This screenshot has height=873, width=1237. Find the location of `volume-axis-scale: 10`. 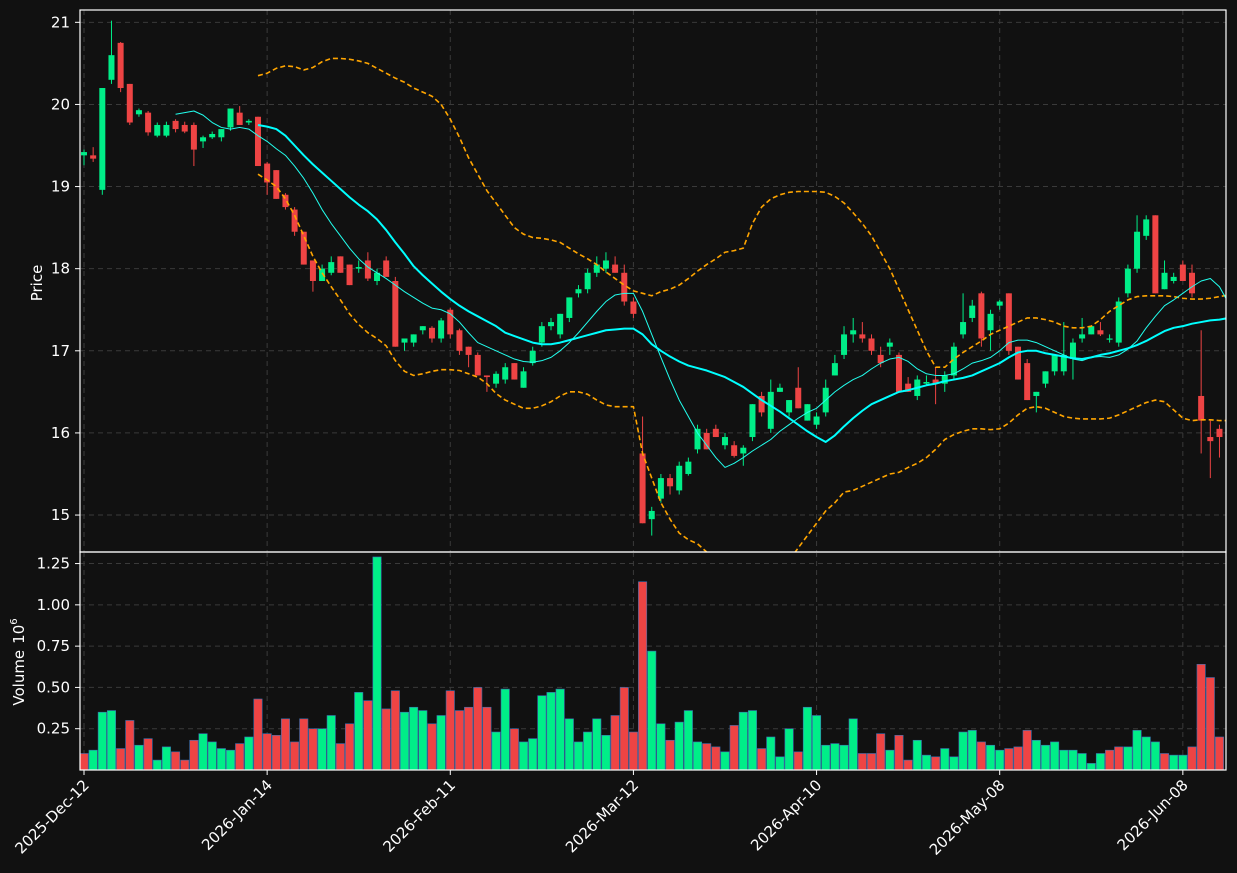

volume-axis-scale: 10 is located at coordinates (19, 634).